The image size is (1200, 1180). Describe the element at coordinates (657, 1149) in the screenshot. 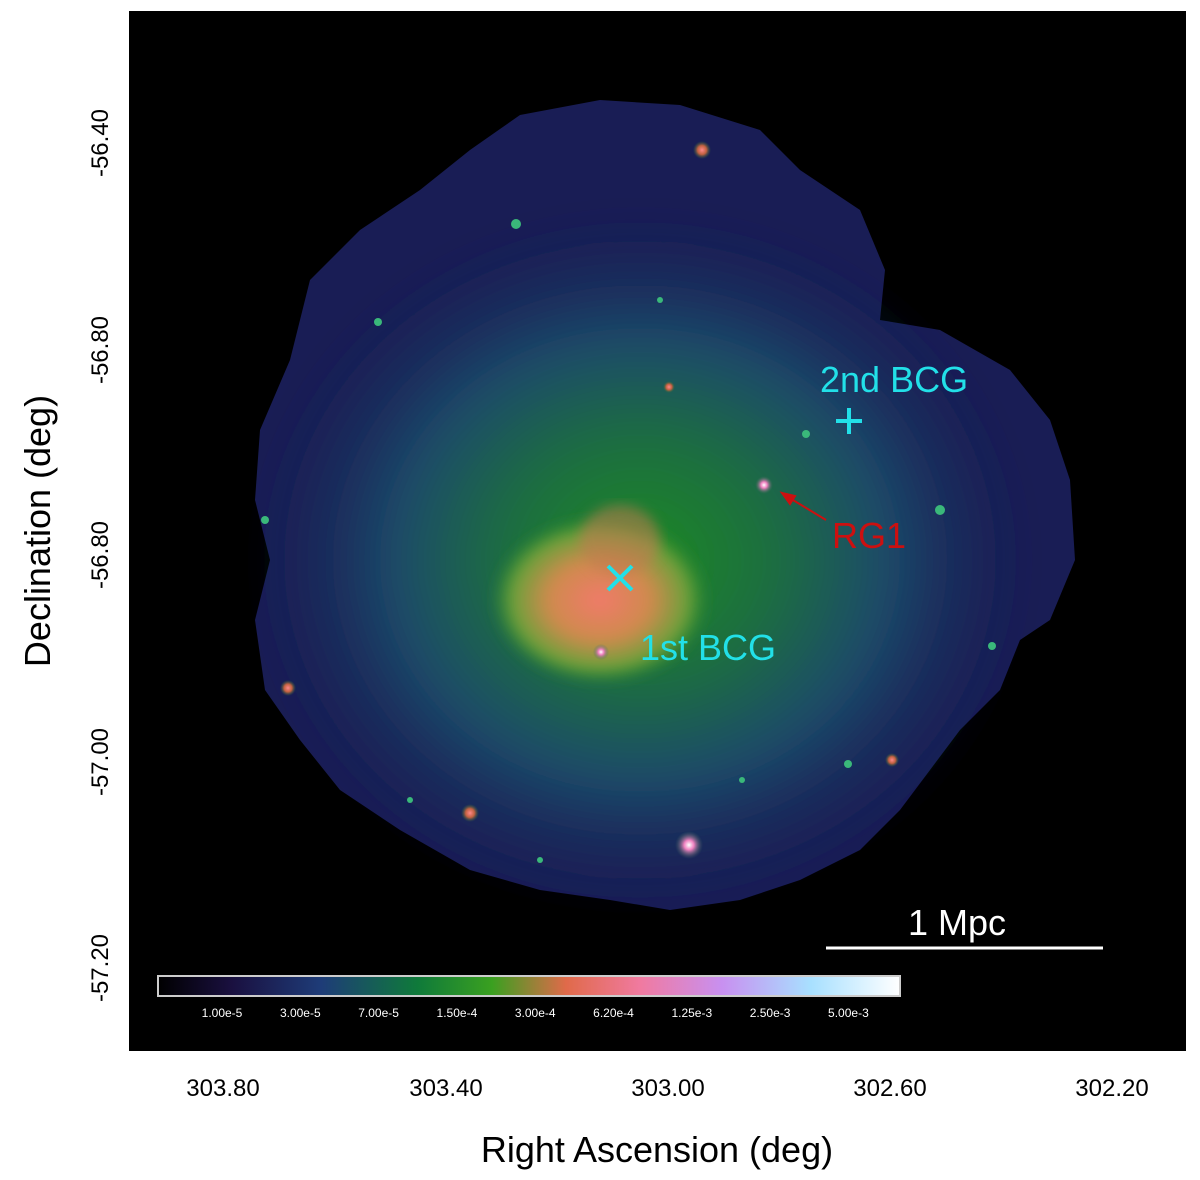

I see `x-axis-label: Right Ascension (deg)` at that location.